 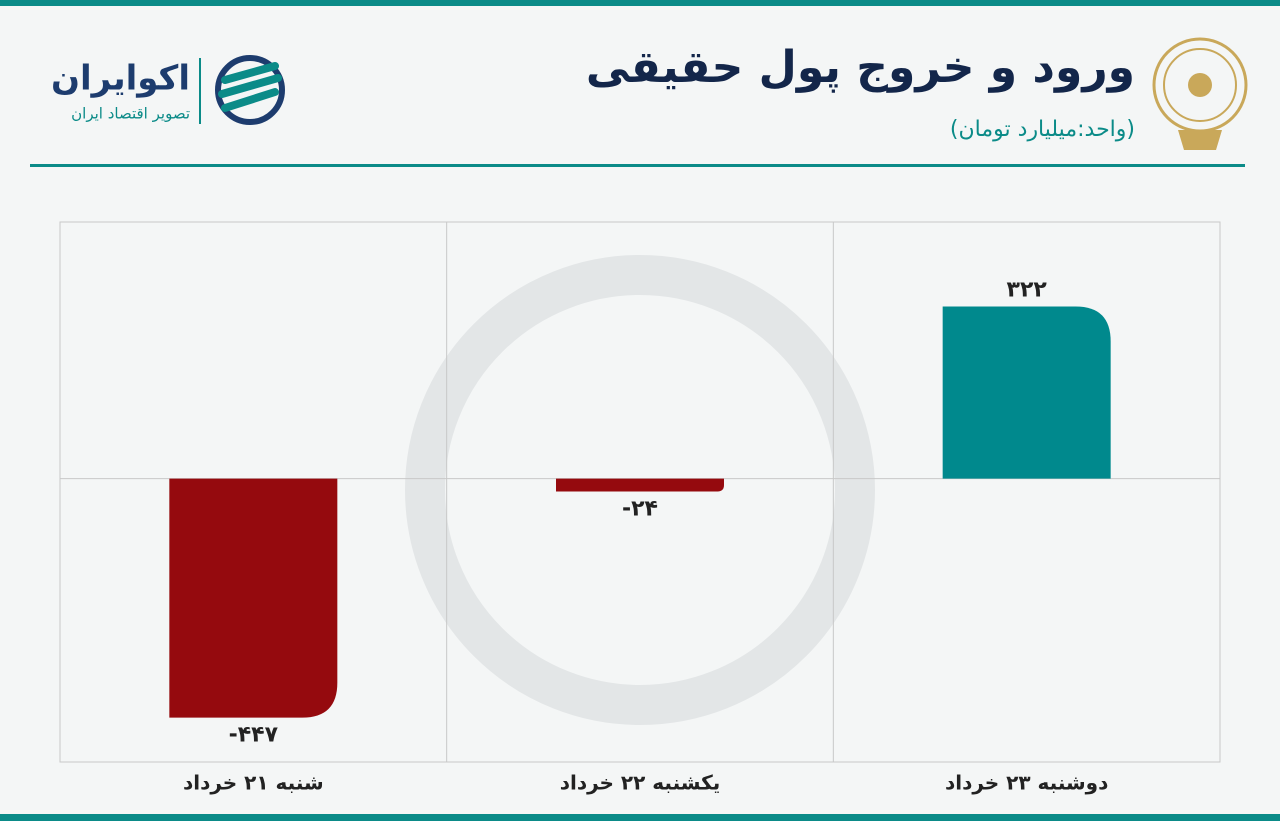 What do you see at coordinates (1026, 783) in the screenshot?
I see `x-tick-label: دوشنبه ۲۳ خرداد` at bounding box center [1026, 783].